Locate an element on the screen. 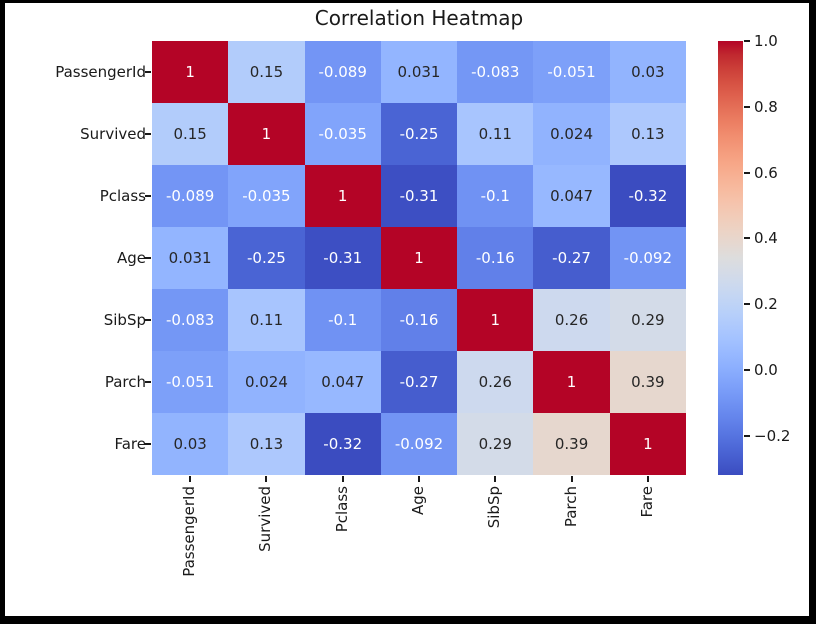  y-axis-label-SibSp: SibSp is located at coordinates (124, 320).